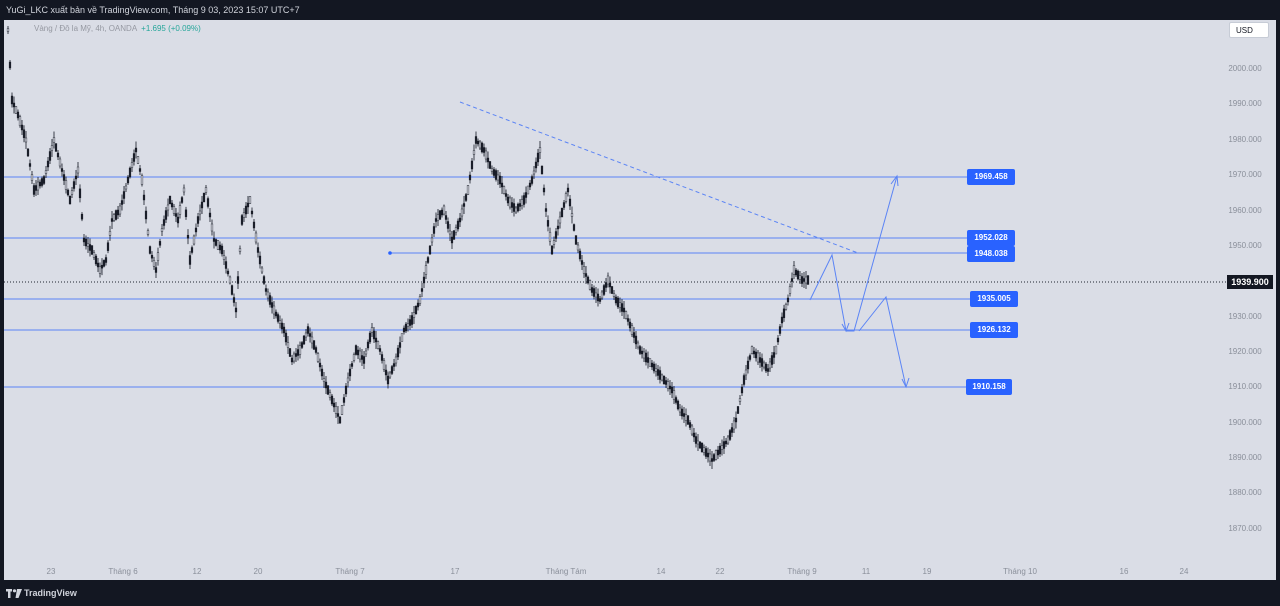 This screenshot has width=1280, height=606. What do you see at coordinates (882, 341) in the screenshot?
I see `projection-path-down` at bounding box center [882, 341].